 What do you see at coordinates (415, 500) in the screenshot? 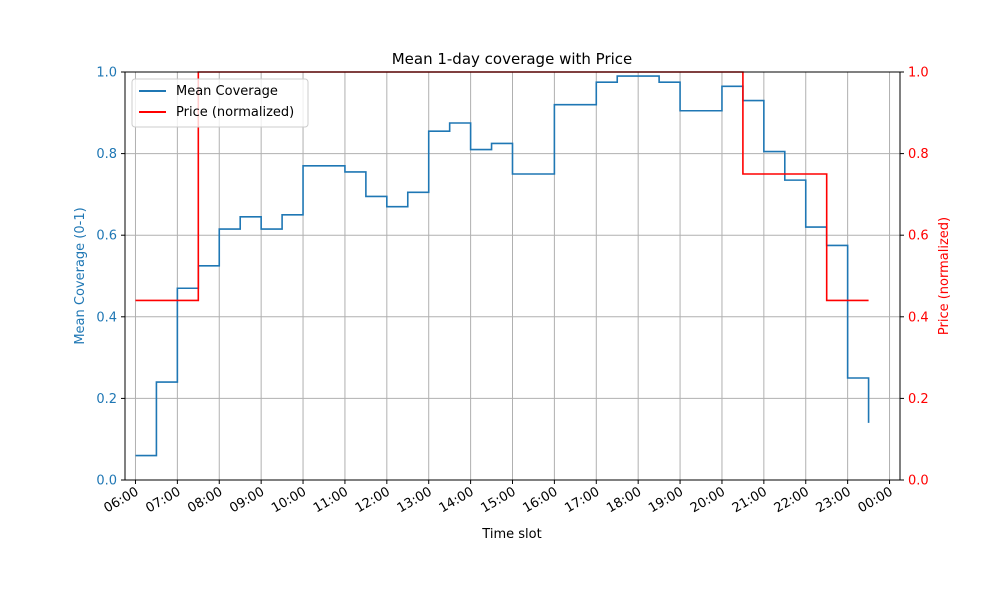
I see `x-tick-label: 13:00` at bounding box center [415, 500].